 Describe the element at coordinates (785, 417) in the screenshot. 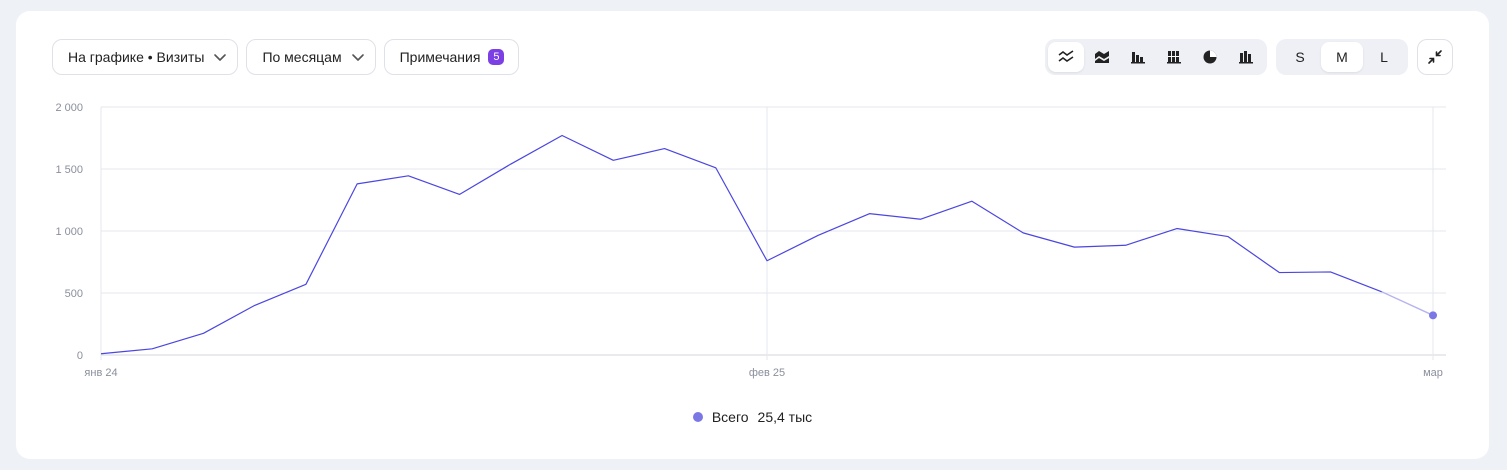

I see `legend-series-total: 25,4 тыс` at that location.